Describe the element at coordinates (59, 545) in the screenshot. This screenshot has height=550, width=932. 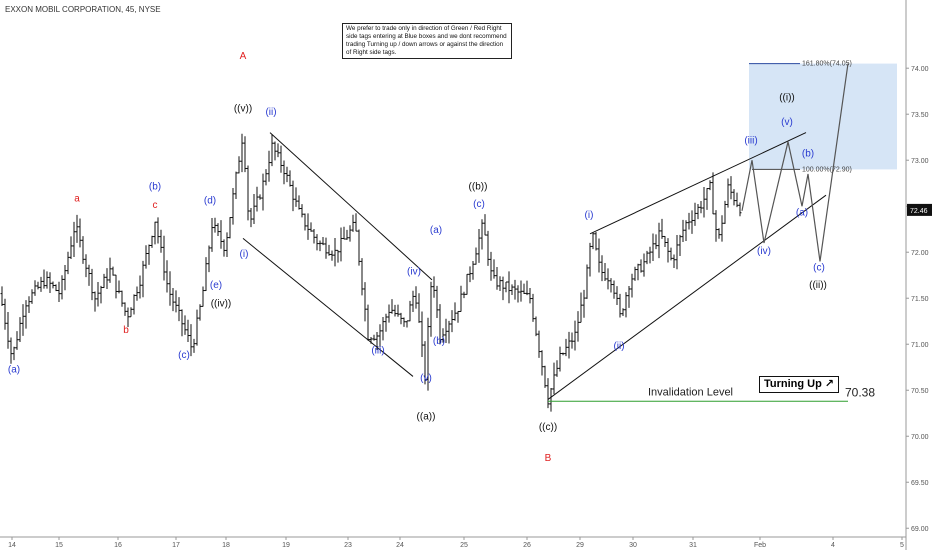
I see `x-tick-label: 15` at that location.